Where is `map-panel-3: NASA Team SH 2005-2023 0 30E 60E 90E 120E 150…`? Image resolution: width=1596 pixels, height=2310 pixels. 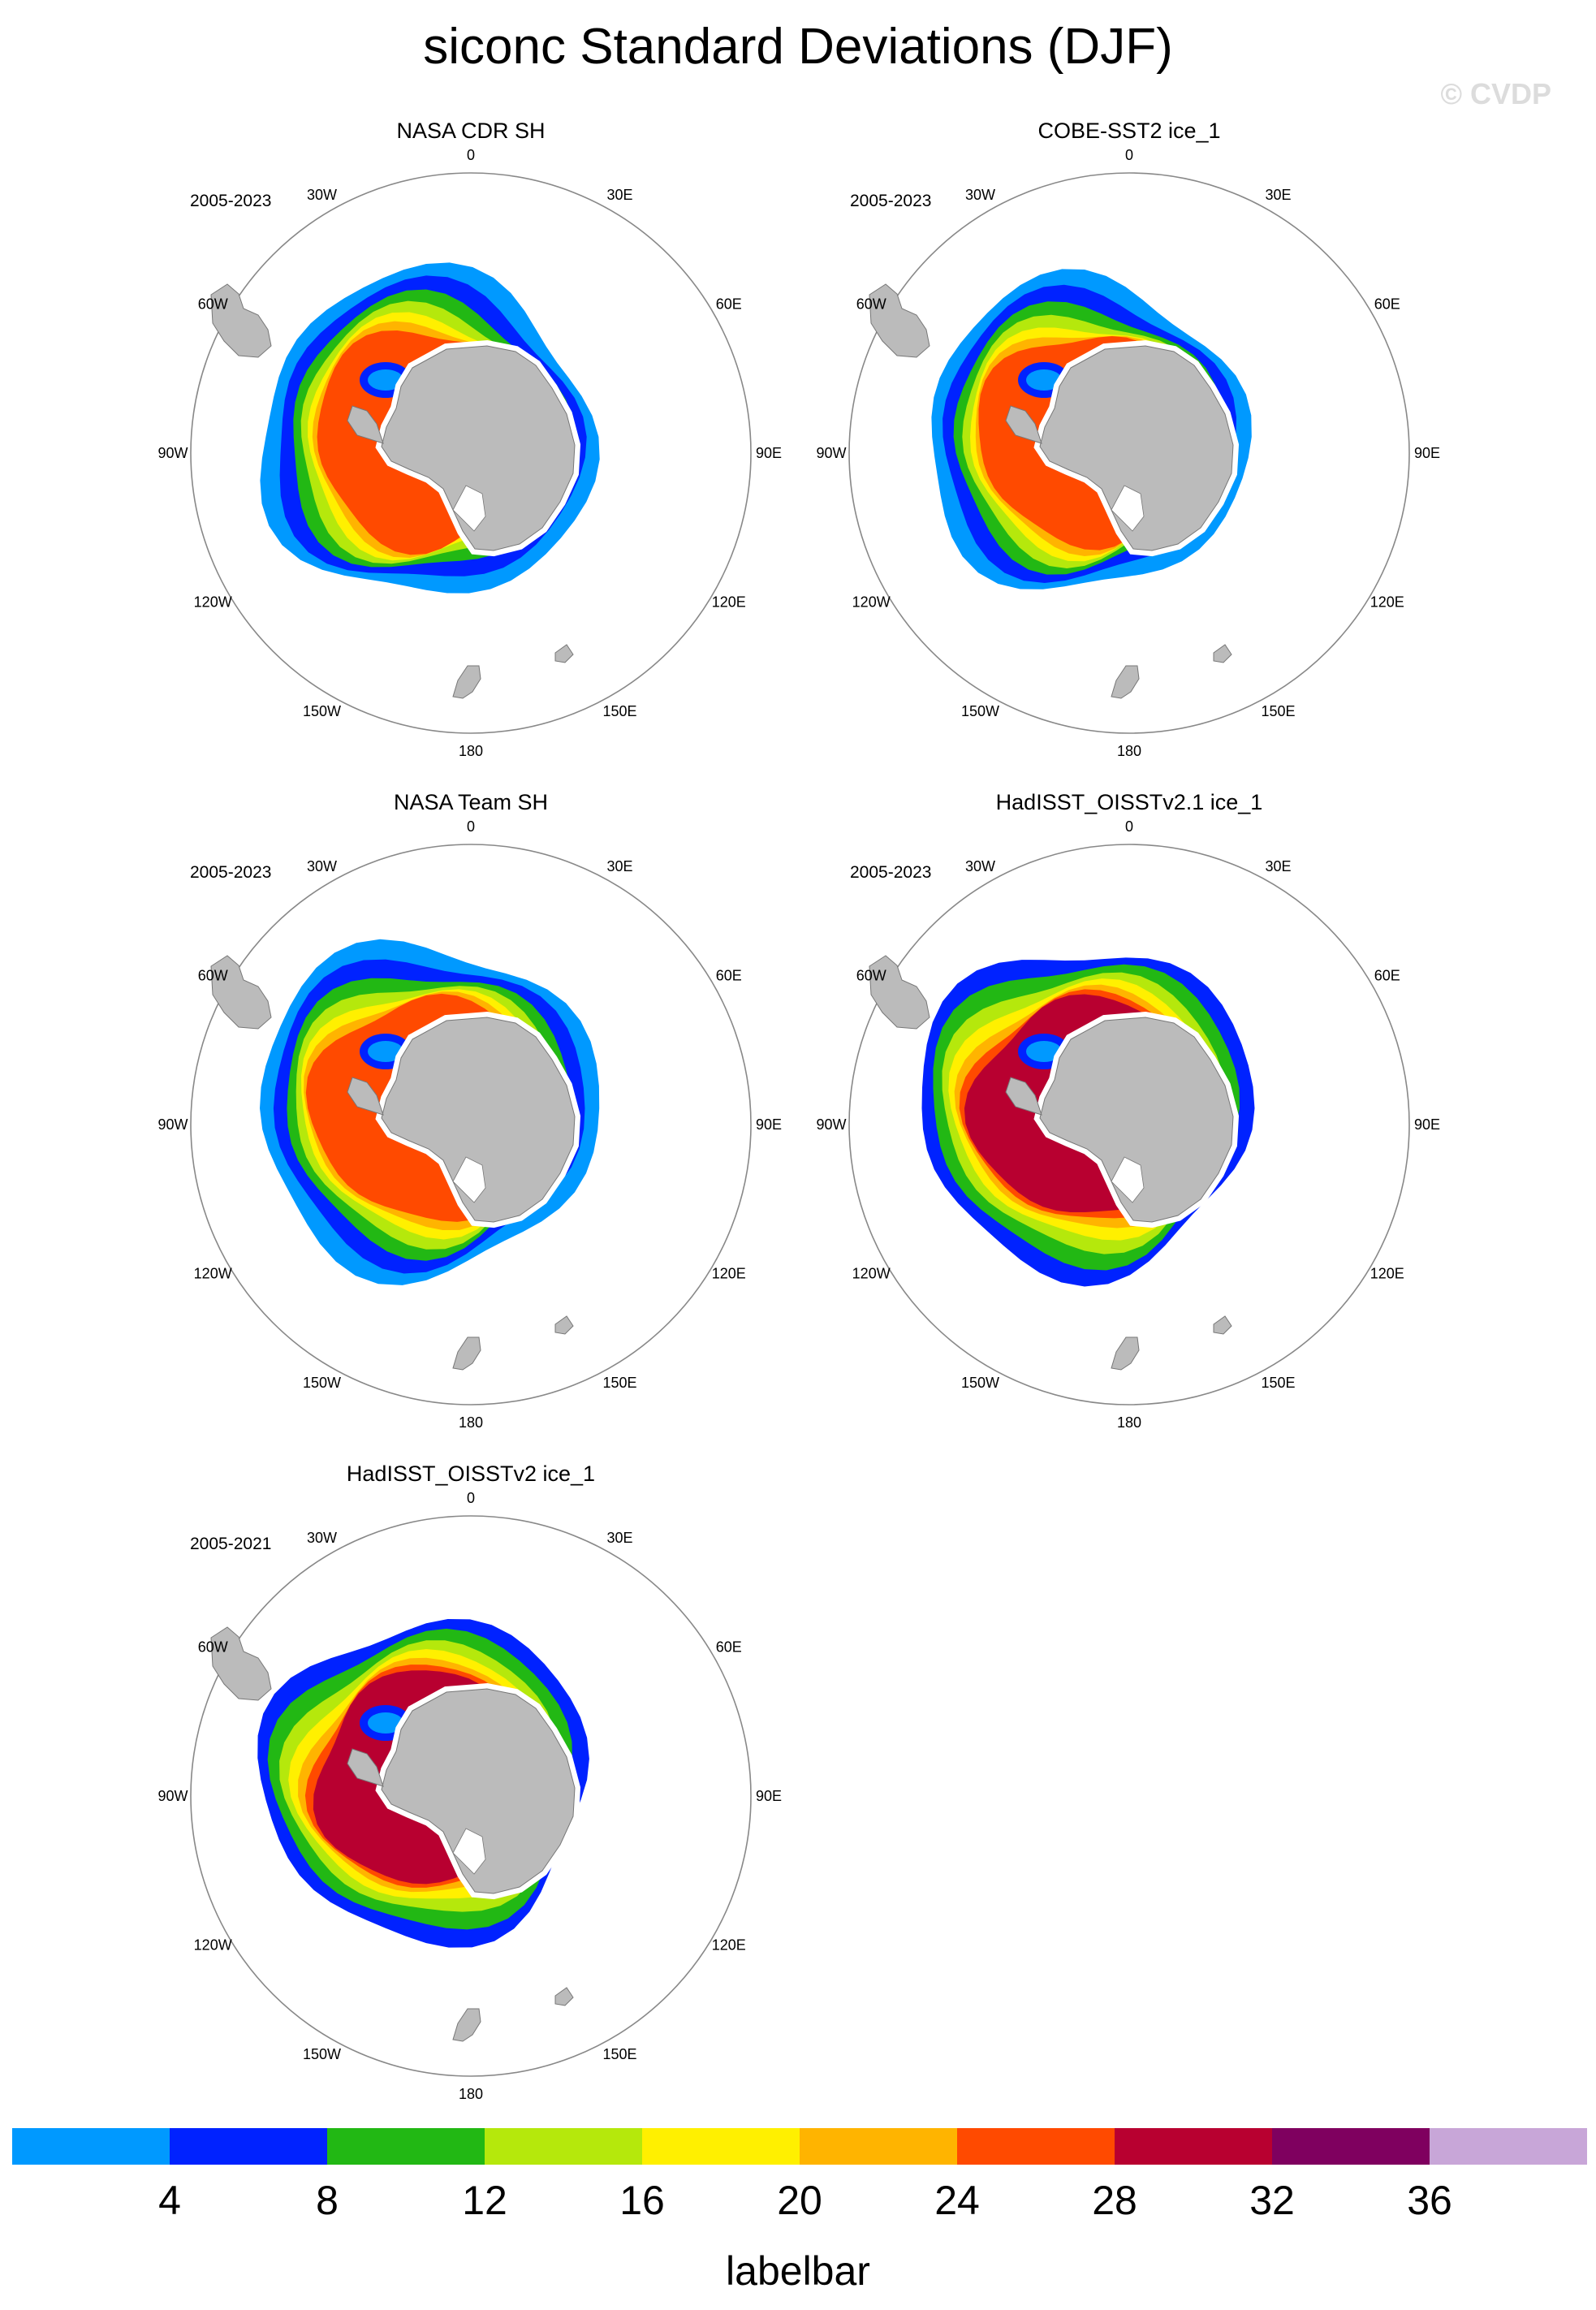
map-panel-3: NASA Team SH 2005-2023 0 30E 60E 90E 120E 150… is located at coordinates (471, 1119).